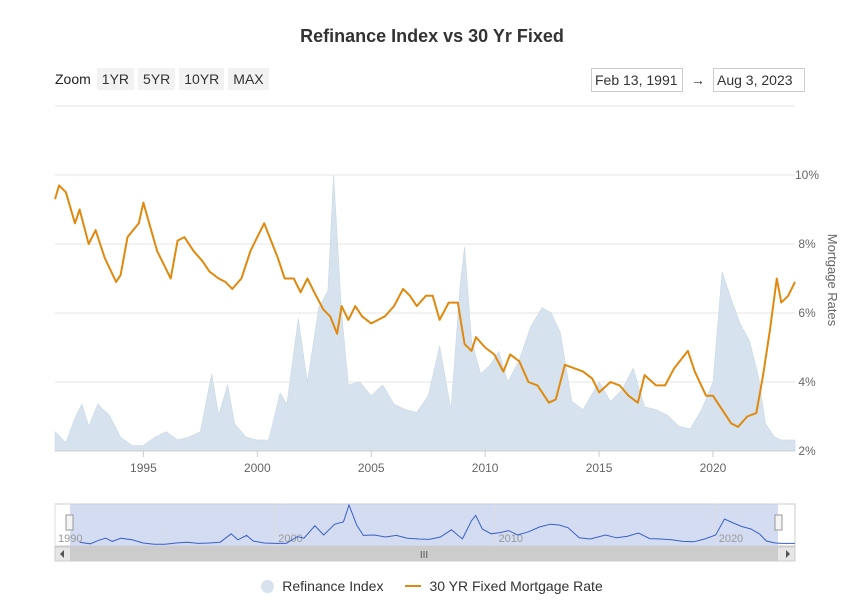  What do you see at coordinates (143, 468) in the screenshot?
I see `x-tick-label: 1995` at bounding box center [143, 468].